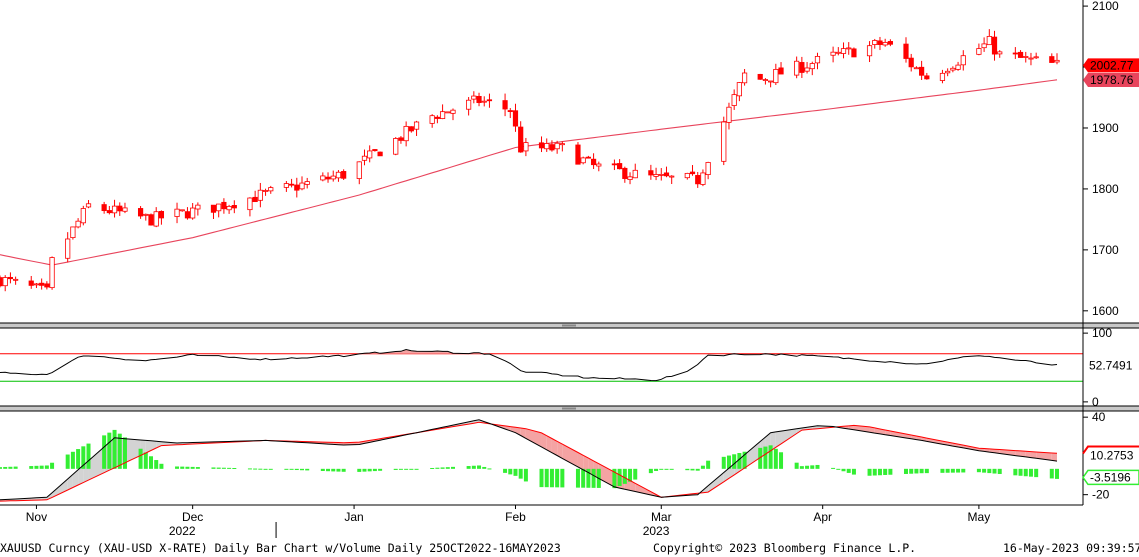  Describe the element at coordinates (192, 517) in the screenshot. I see `month-label: Dec` at that location.